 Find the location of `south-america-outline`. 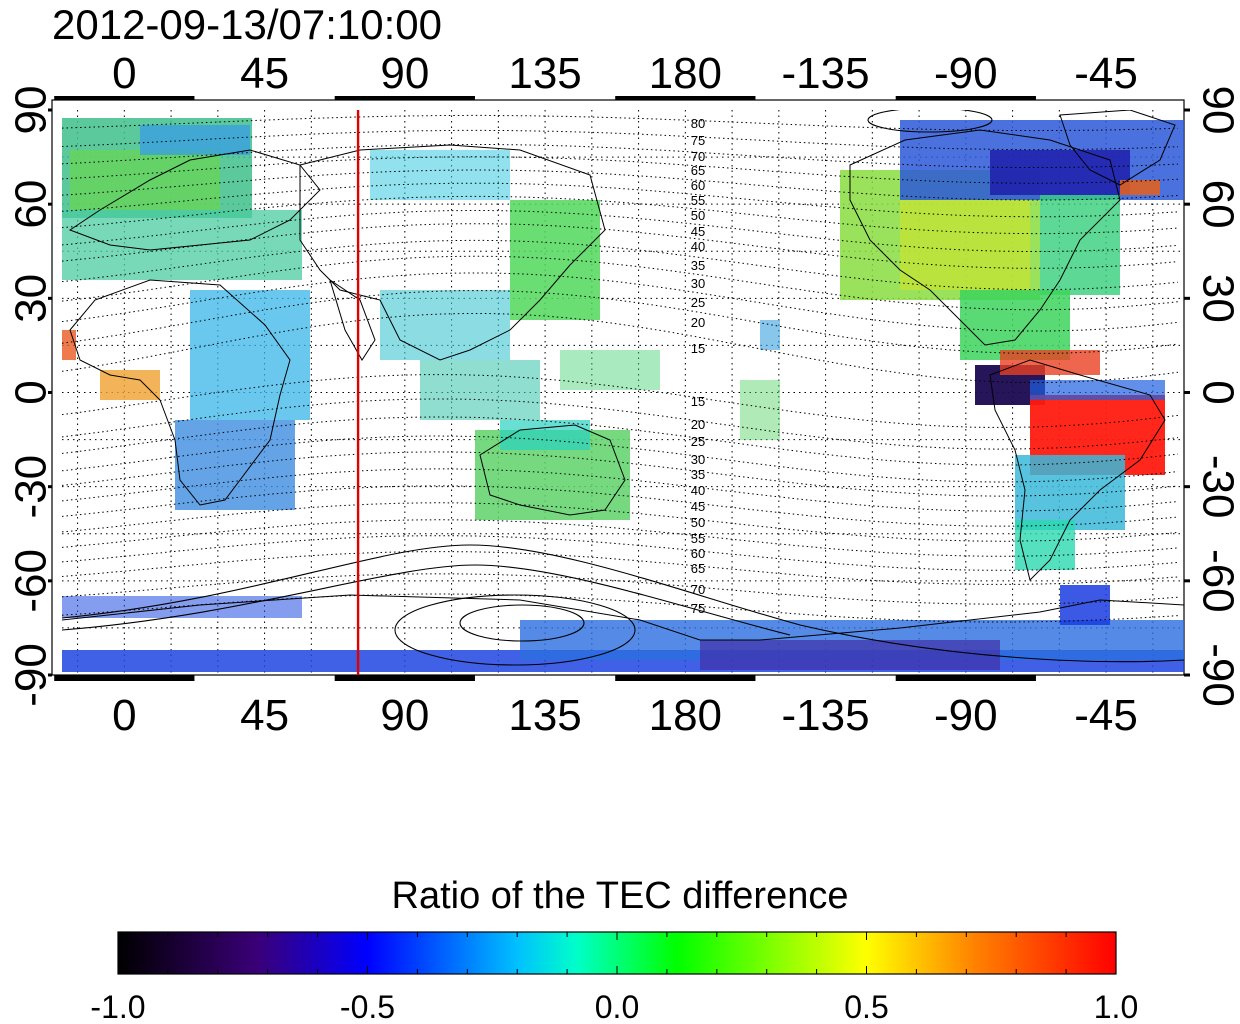

south-america-outline is located at coordinates (1077, 470).